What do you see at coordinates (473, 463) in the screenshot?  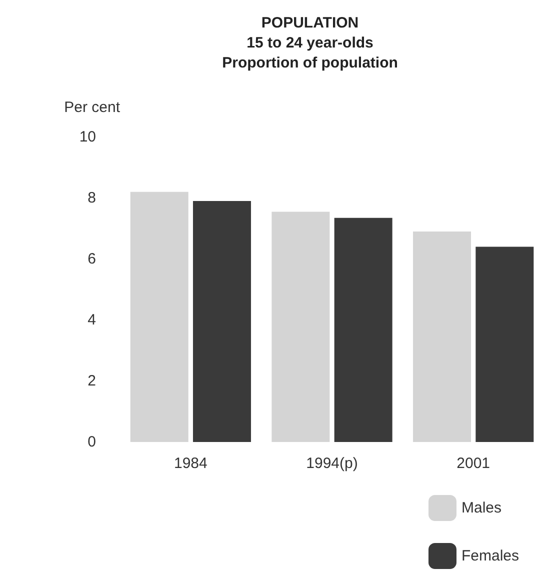 I see `x-tick-label: 2001` at bounding box center [473, 463].